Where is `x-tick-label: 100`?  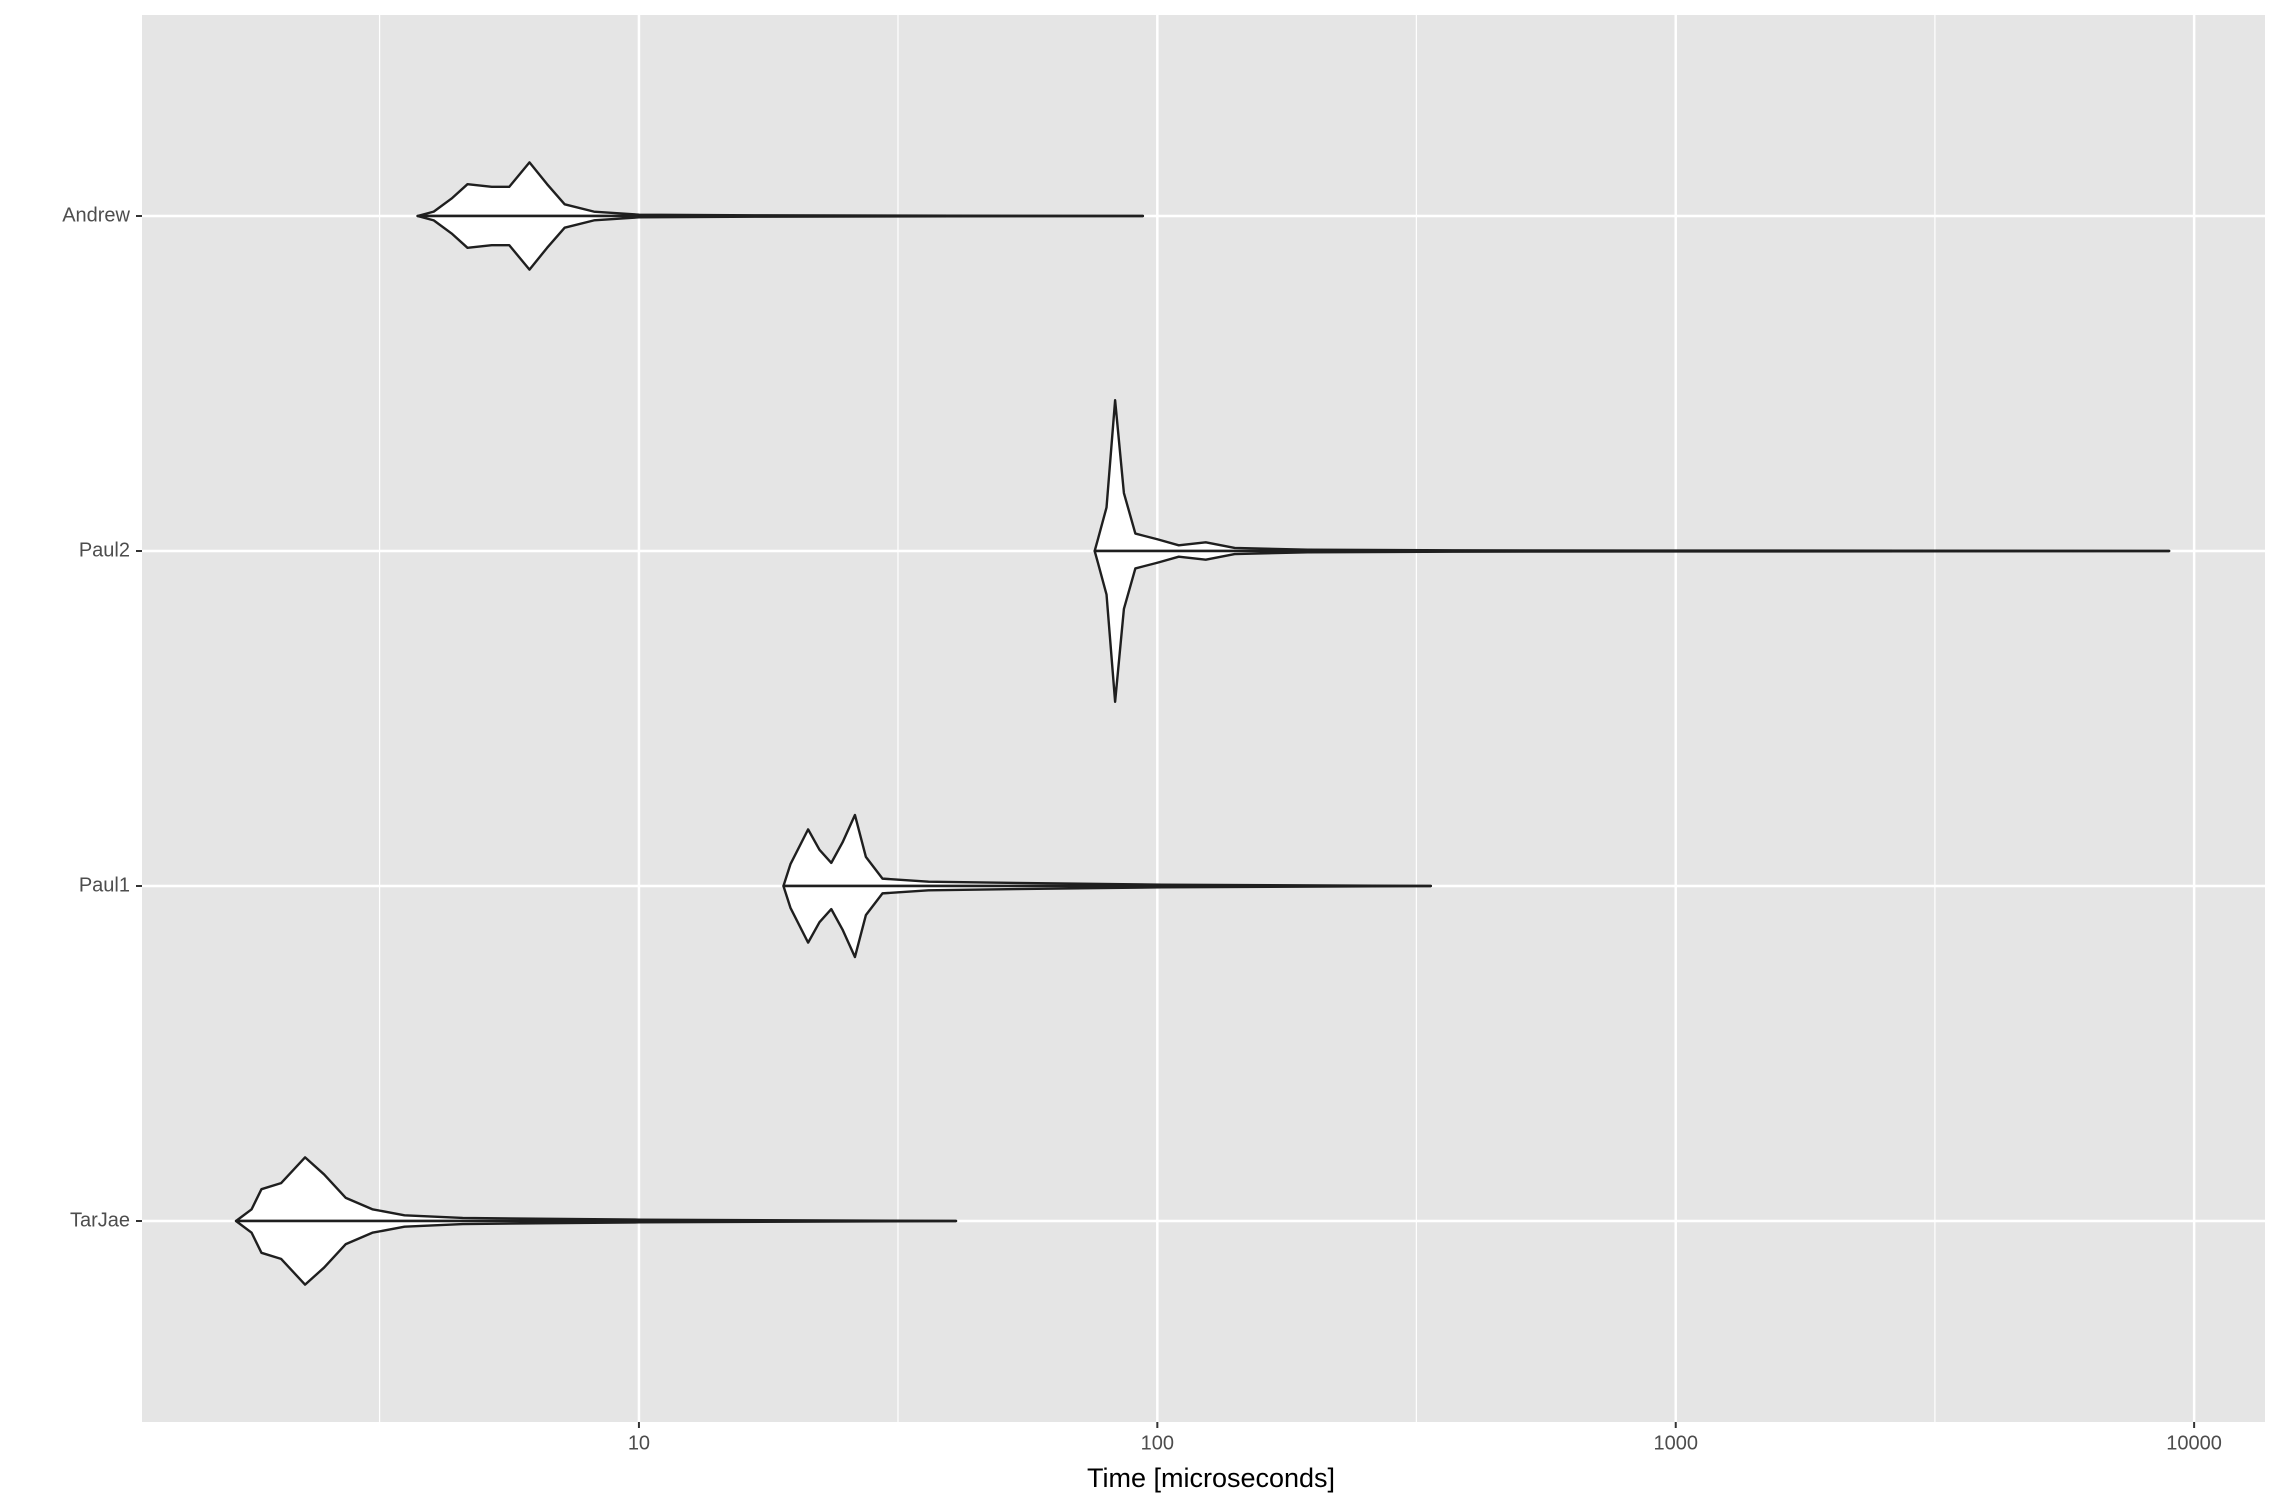
x-tick-label: 100 is located at coordinates (1157, 1443).